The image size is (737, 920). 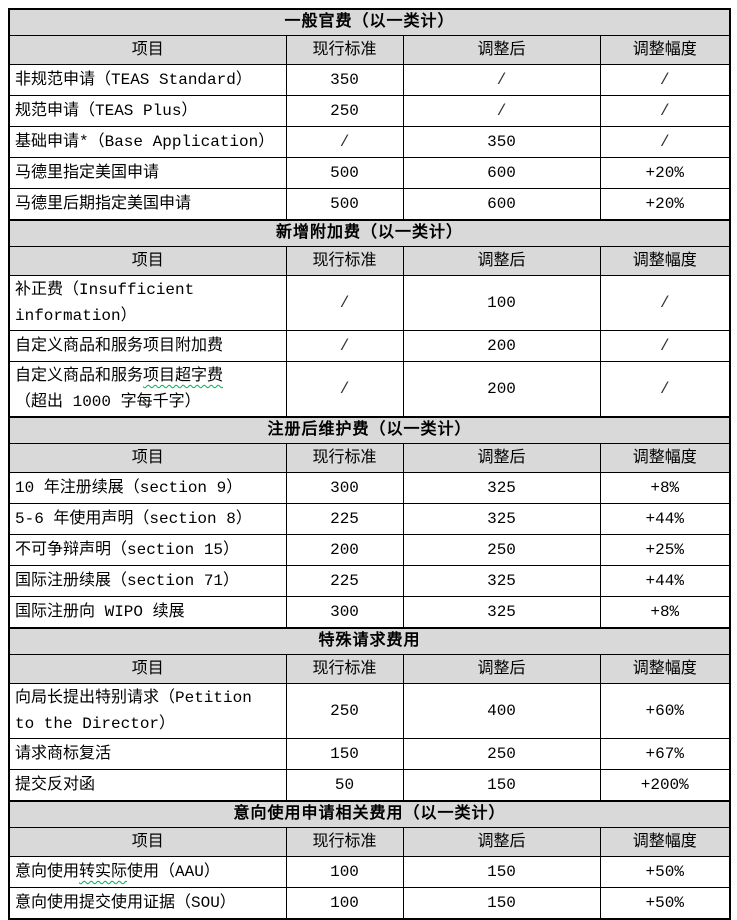 I want to click on table-row: 自定义商品和服务项目附加费 /200/, so click(x=369, y=346).